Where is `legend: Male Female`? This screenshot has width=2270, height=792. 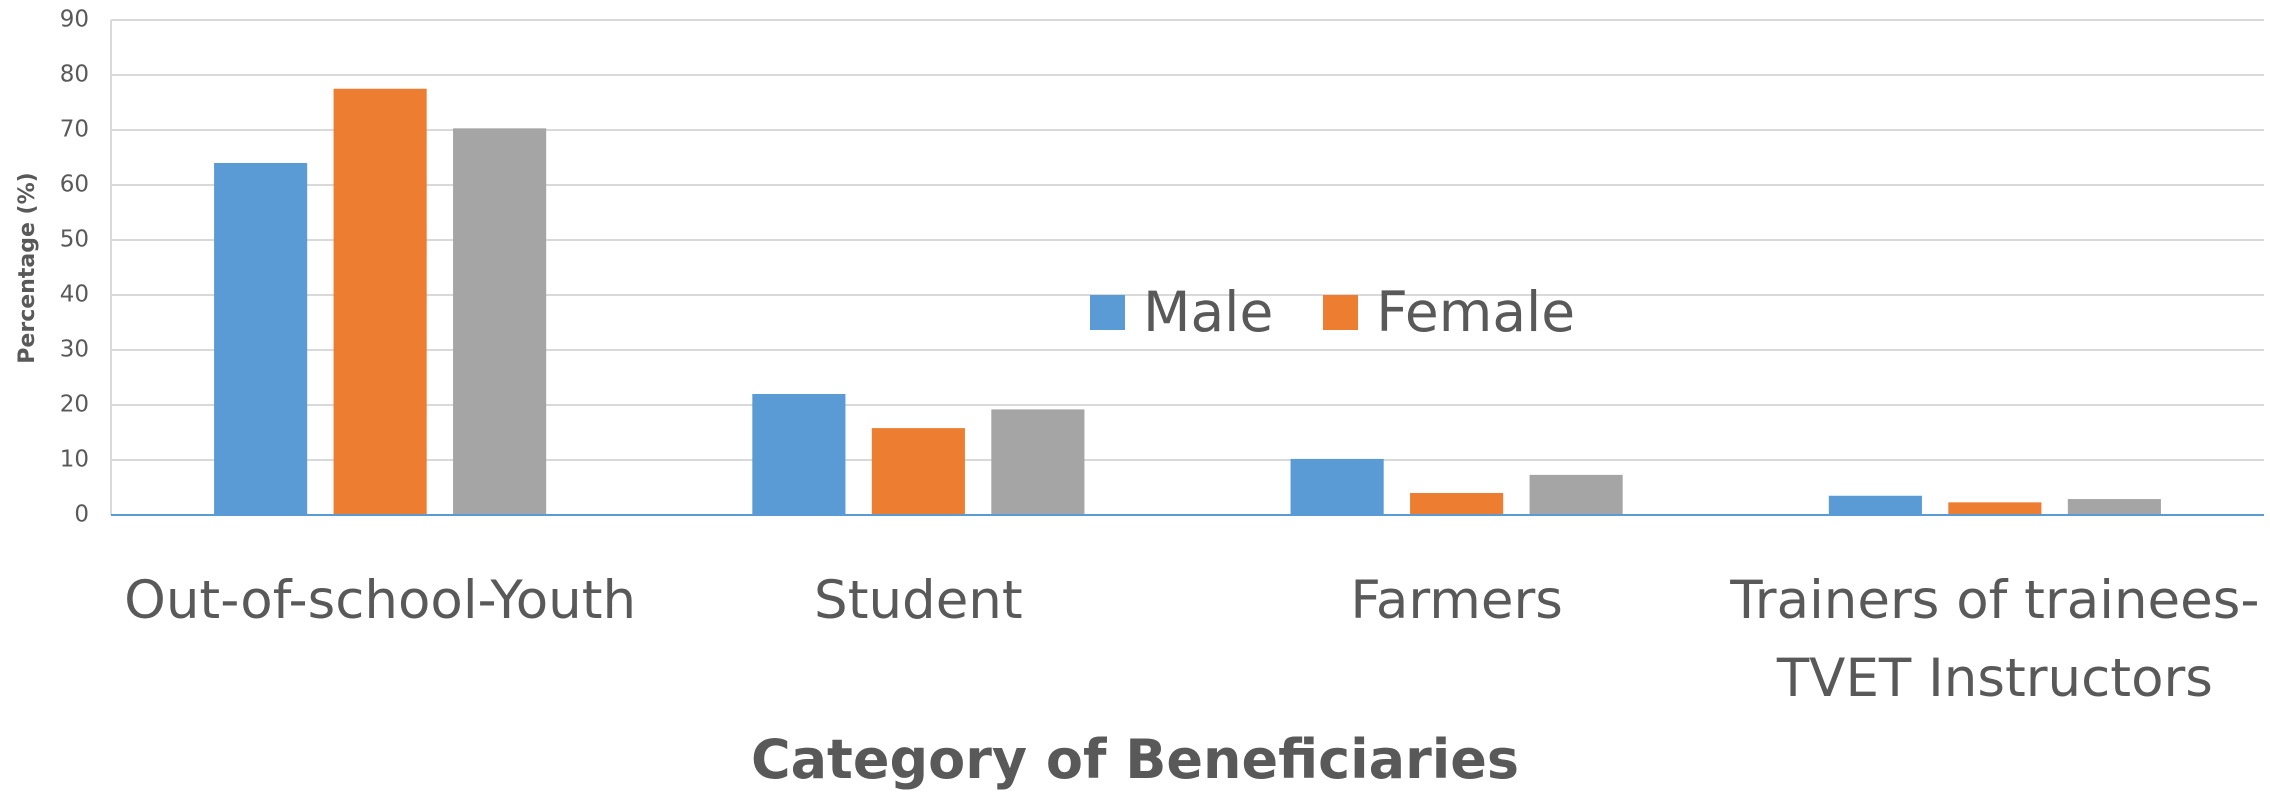
legend: Male Female is located at coordinates (1357, 312).